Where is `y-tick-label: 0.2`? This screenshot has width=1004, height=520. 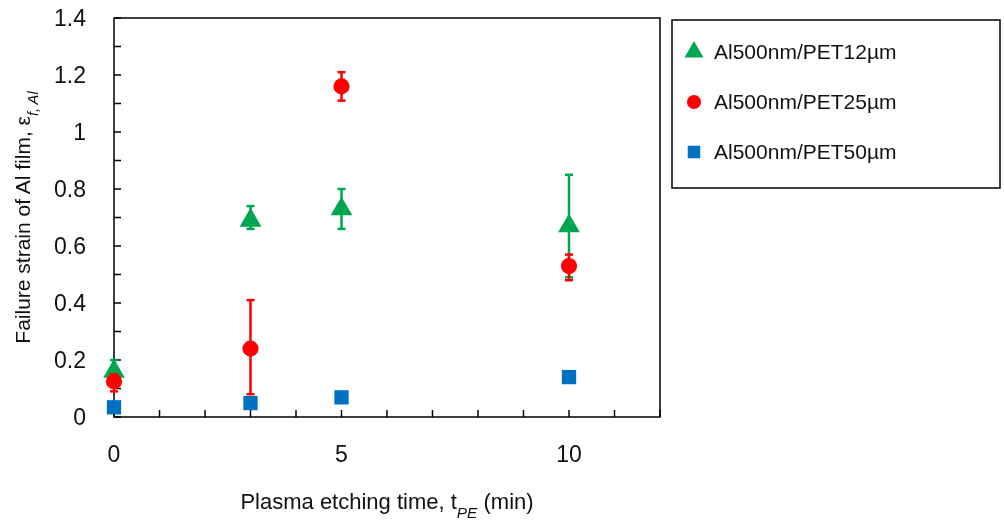
y-tick-label: 0.2 is located at coordinates (70, 360).